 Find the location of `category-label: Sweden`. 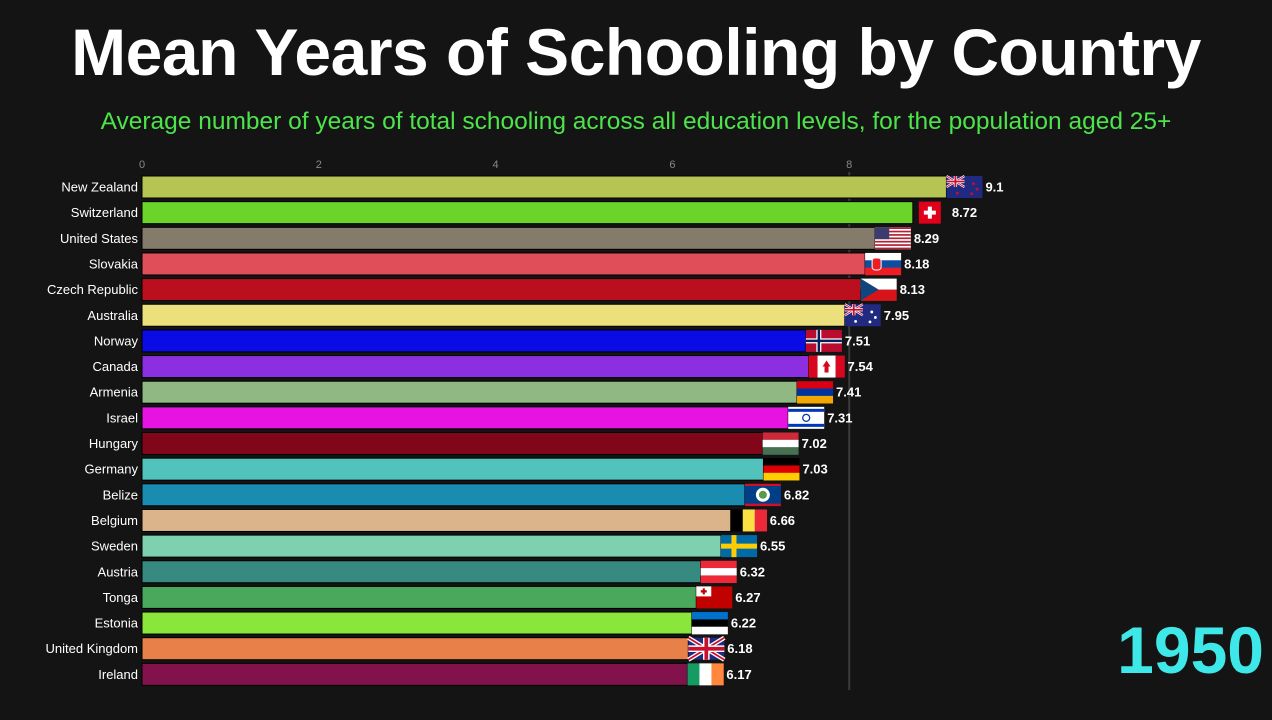

category-label: Sweden is located at coordinates (114, 546).